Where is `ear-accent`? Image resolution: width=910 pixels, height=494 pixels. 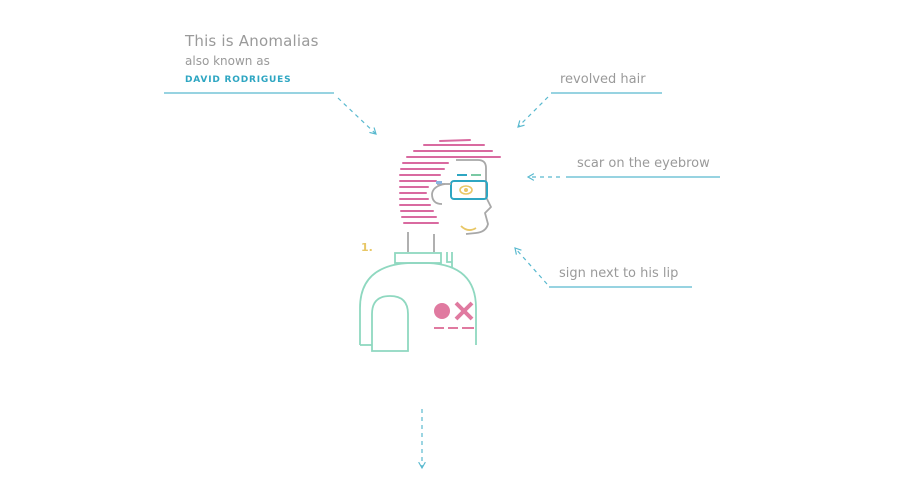 ear-accent is located at coordinates (439, 182).